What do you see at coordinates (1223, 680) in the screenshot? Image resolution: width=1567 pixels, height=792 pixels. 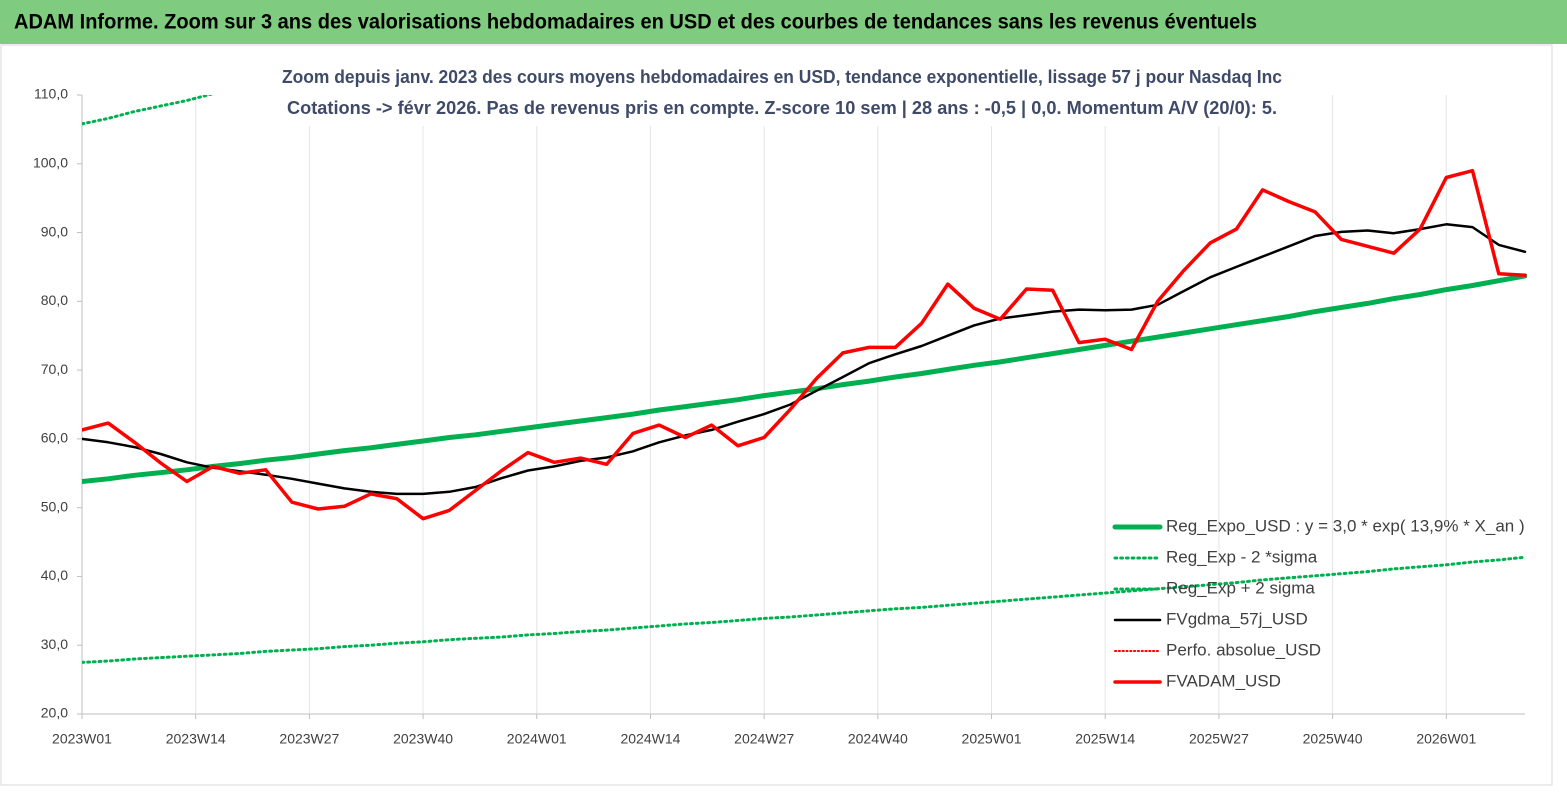 I see `legend-label: FVADAM_USD` at bounding box center [1223, 680].